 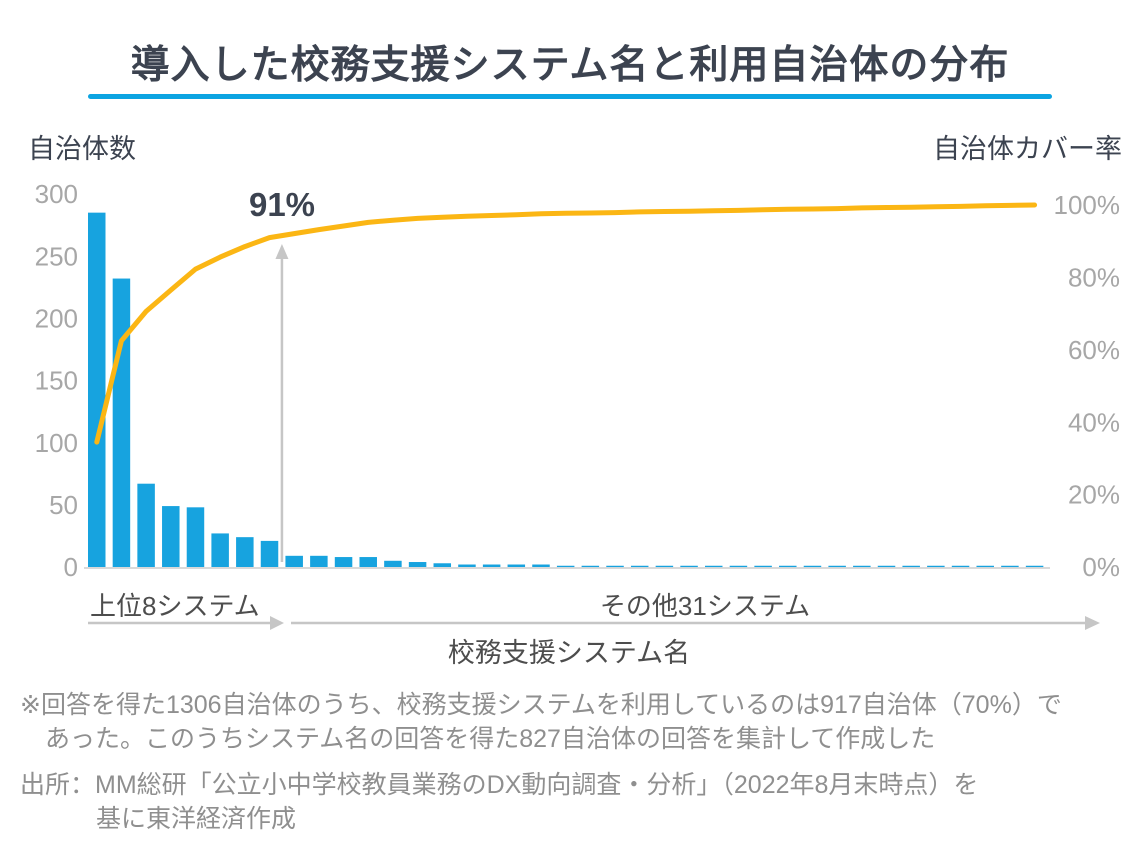 What do you see at coordinates (705, 606) in the screenshot?
I see `x-group-label-others: その他31システム` at bounding box center [705, 606].